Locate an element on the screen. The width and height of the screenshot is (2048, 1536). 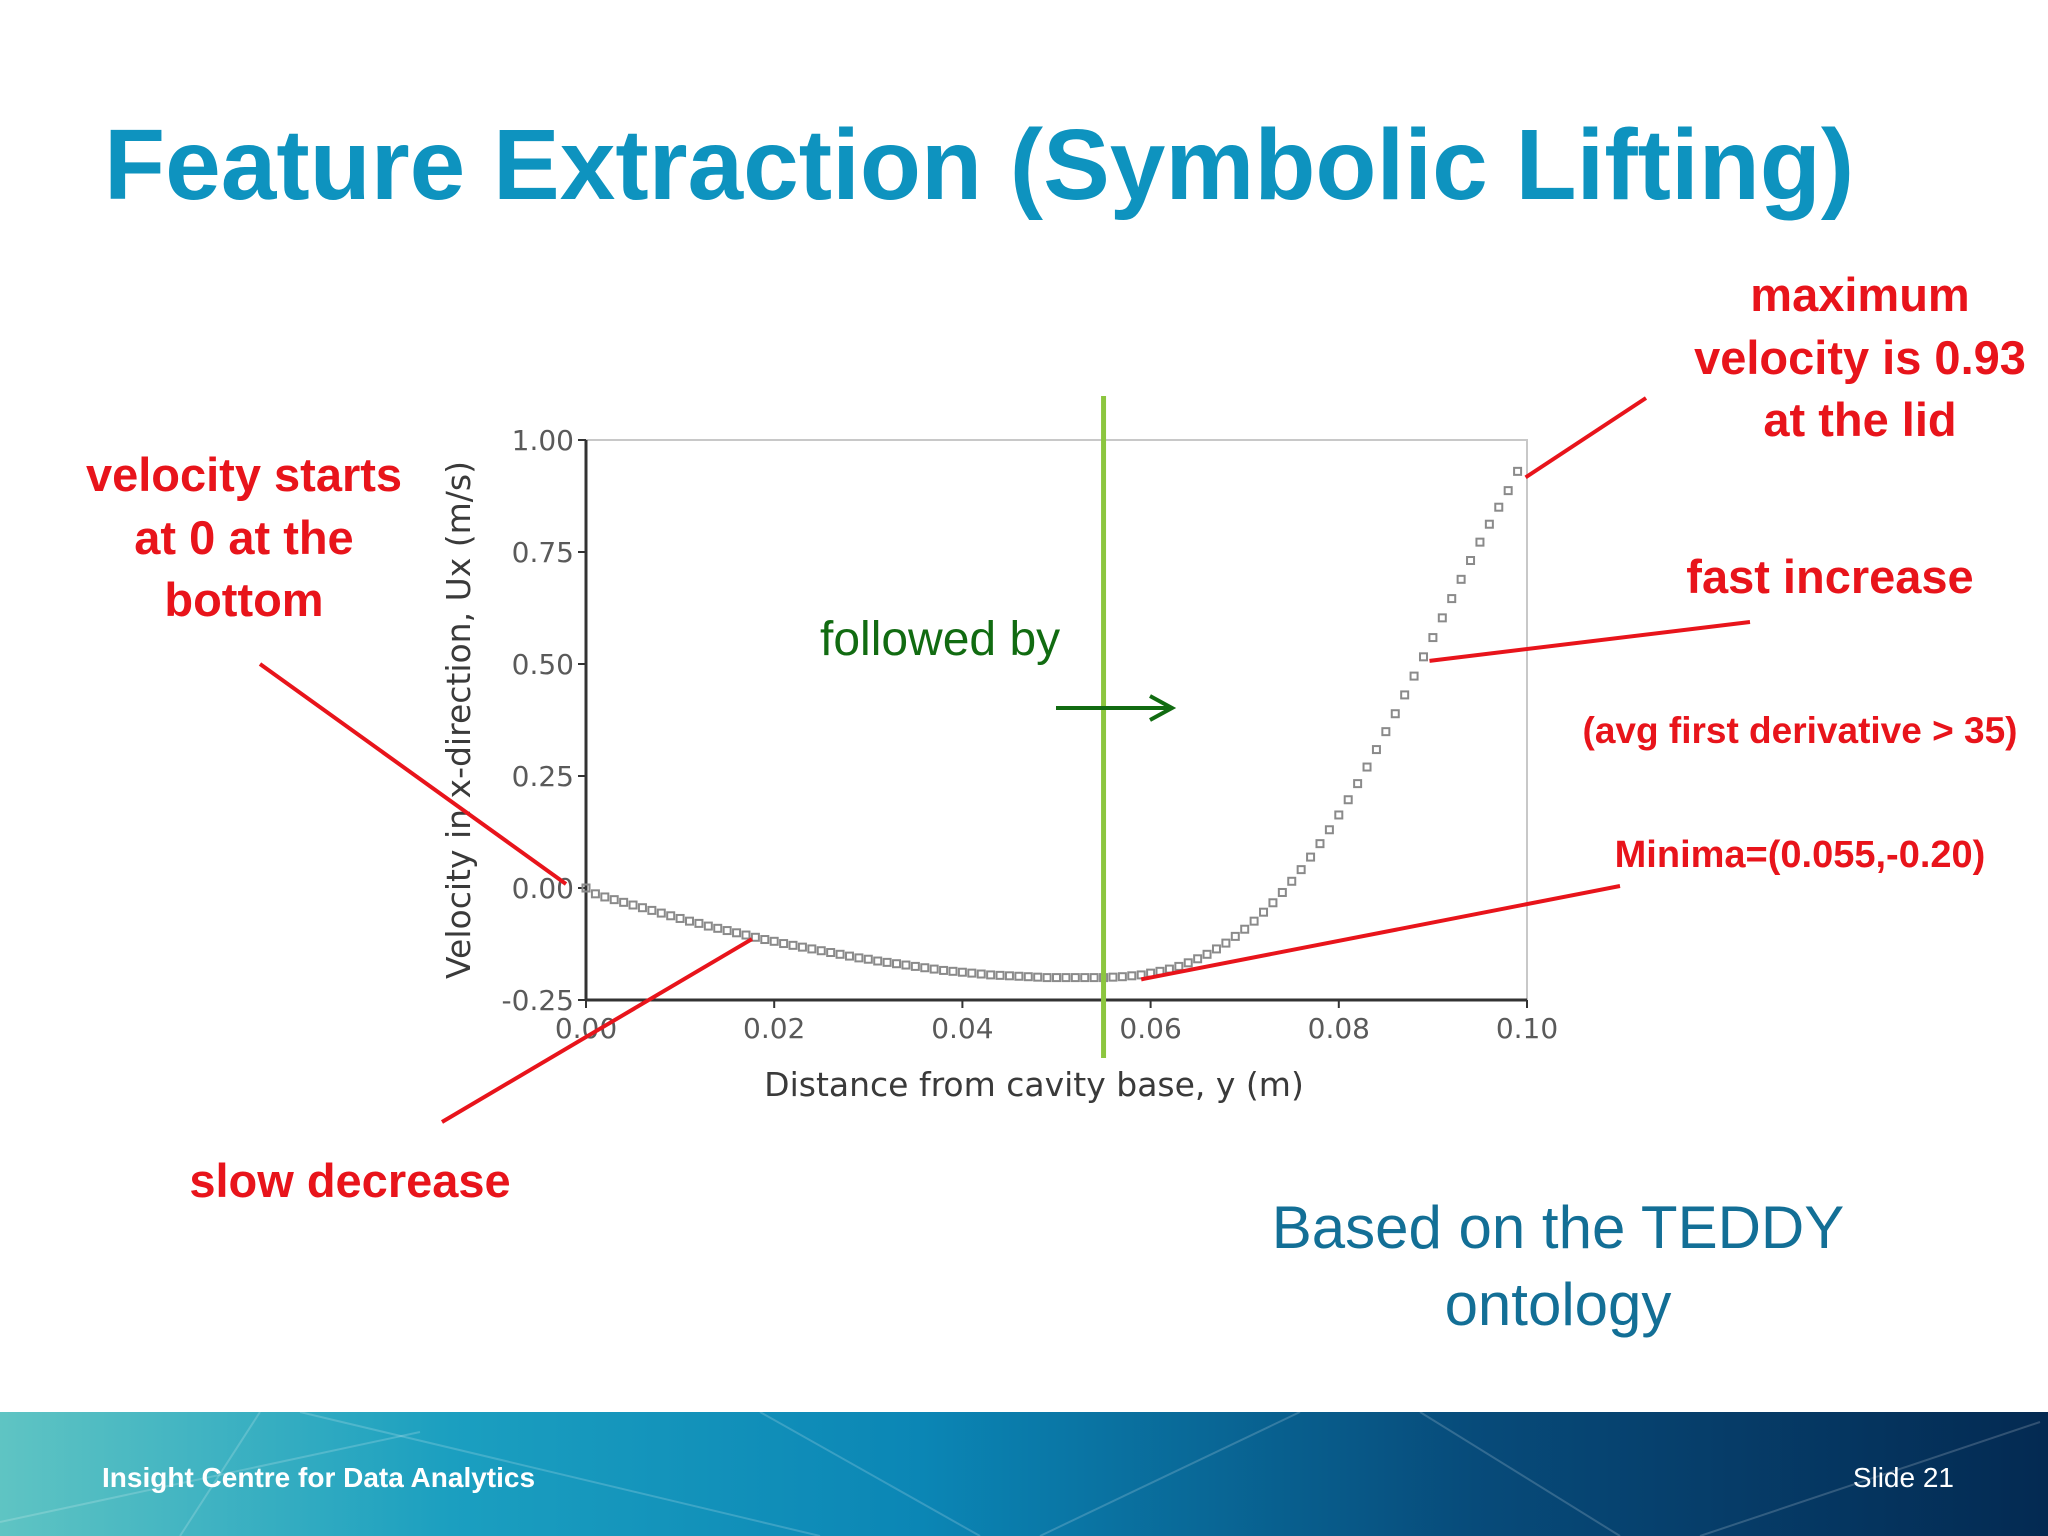
teddy-note-line-1: Based on the TEDDY is located at coordinates (1558, 1227).